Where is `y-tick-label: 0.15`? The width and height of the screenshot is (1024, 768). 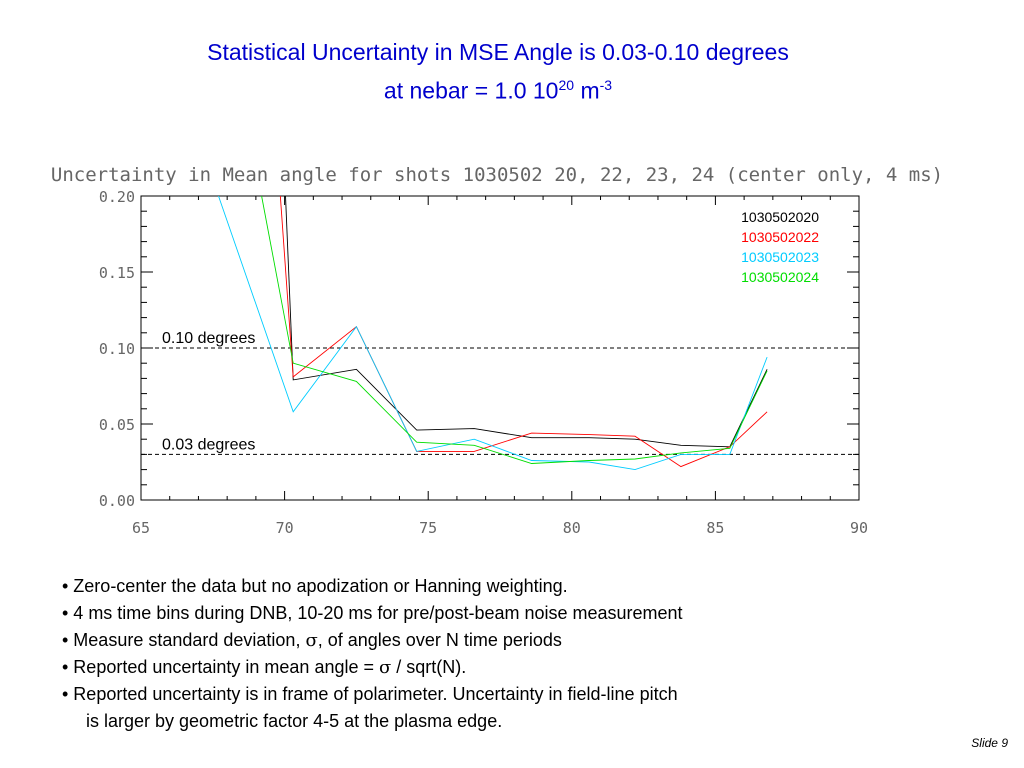
y-tick-label: 0.15 is located at coordinates (117, 273).